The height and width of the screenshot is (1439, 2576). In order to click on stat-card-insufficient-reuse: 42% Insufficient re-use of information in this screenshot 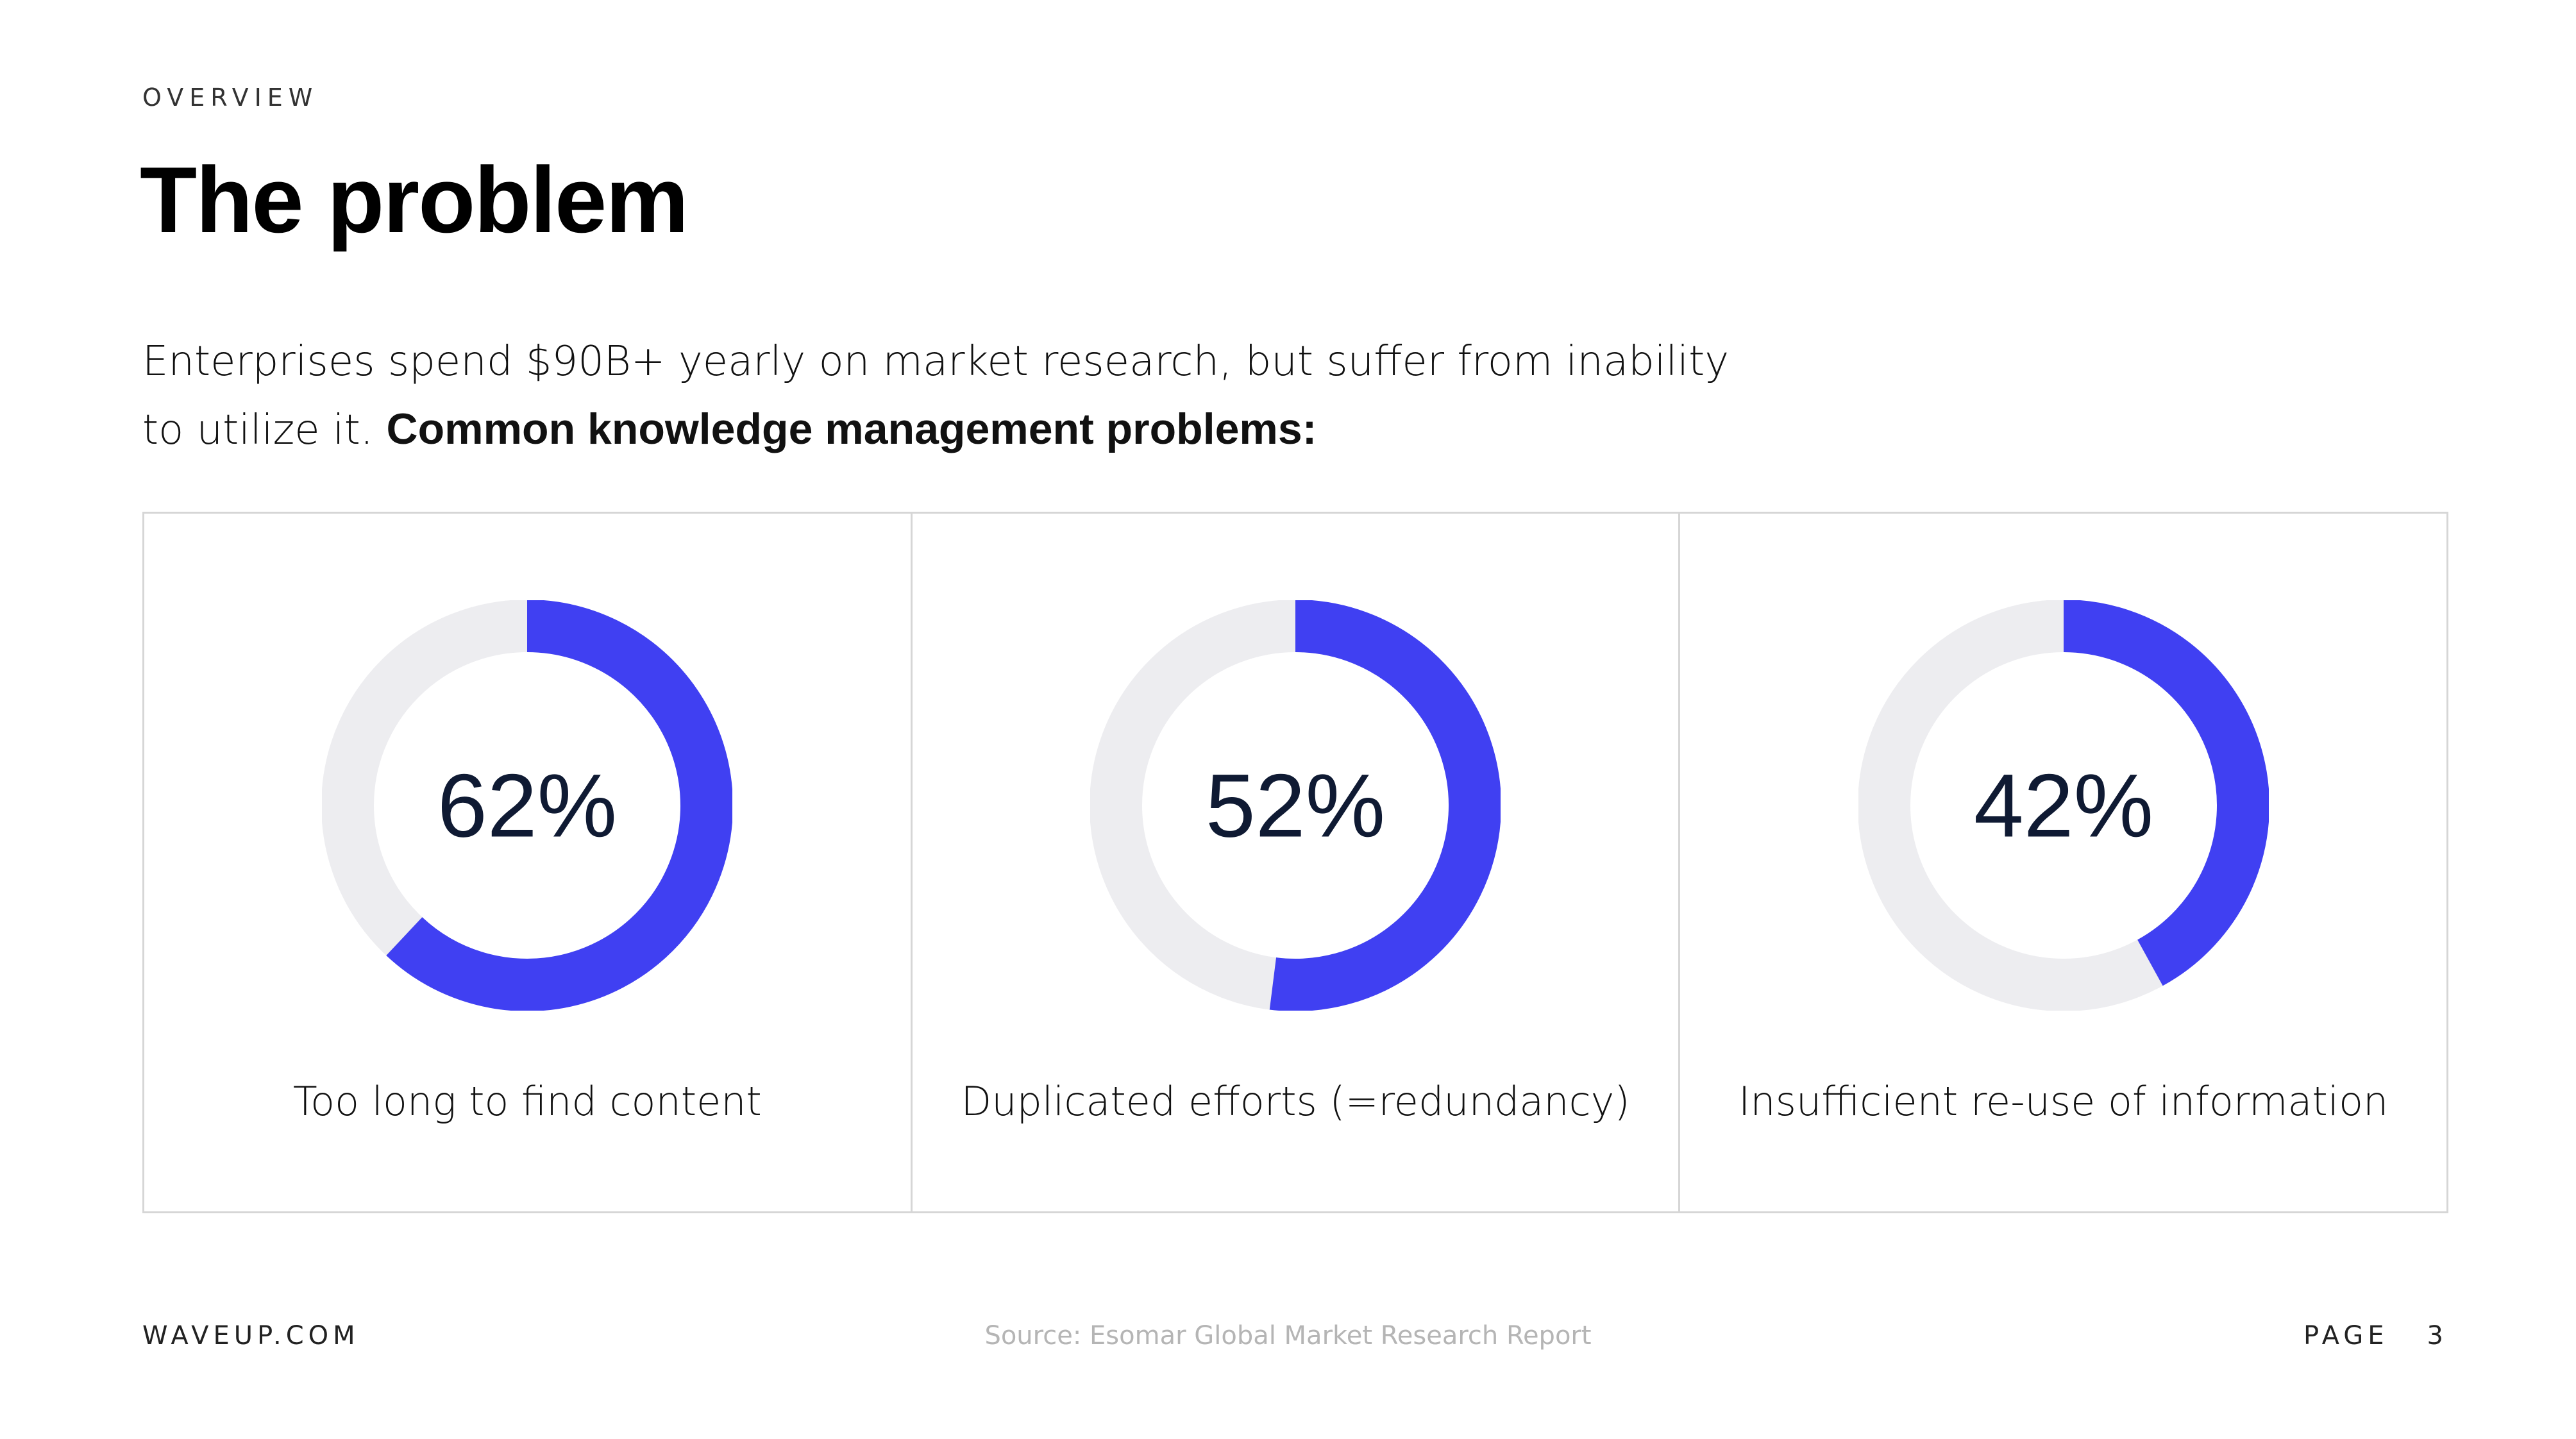, I will do `click(2062, 862)`.